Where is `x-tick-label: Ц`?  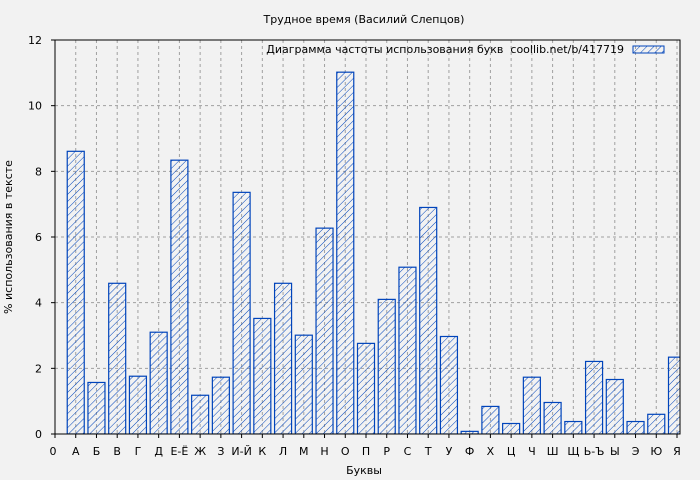
x-tick-label: Ц is located at coordinates (511, 451).